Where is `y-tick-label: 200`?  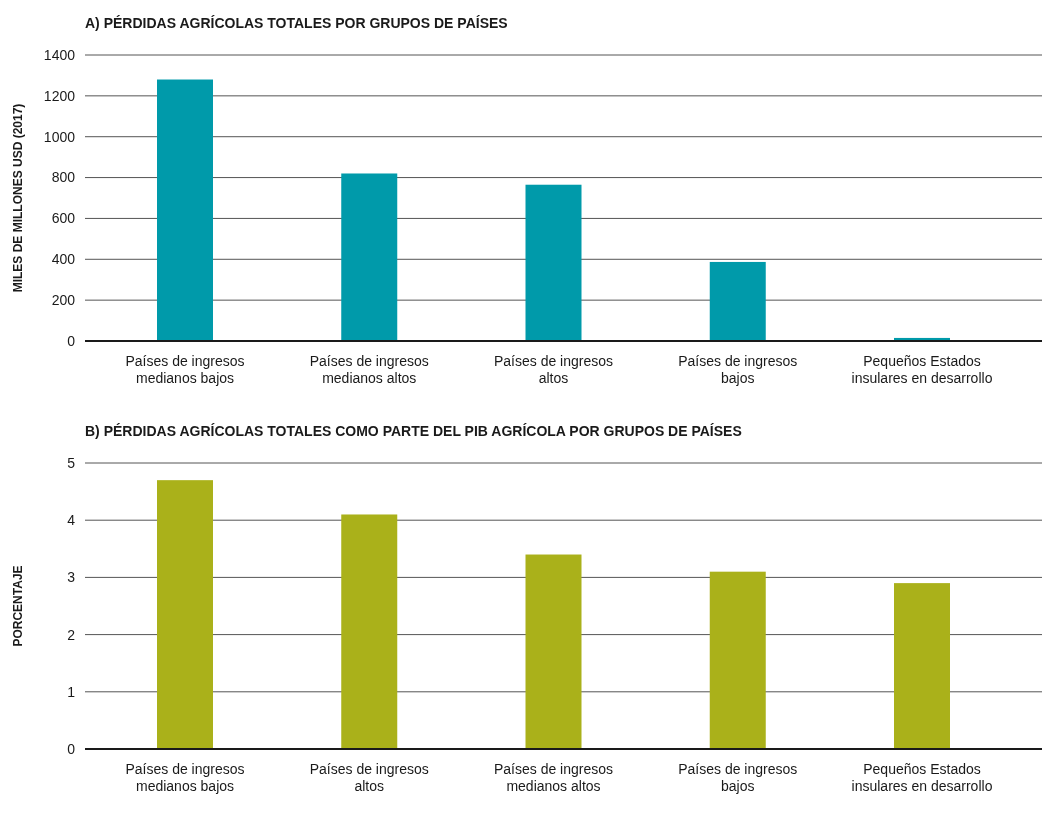
y-tick-label: 200 is located at coordinates (63, 300).